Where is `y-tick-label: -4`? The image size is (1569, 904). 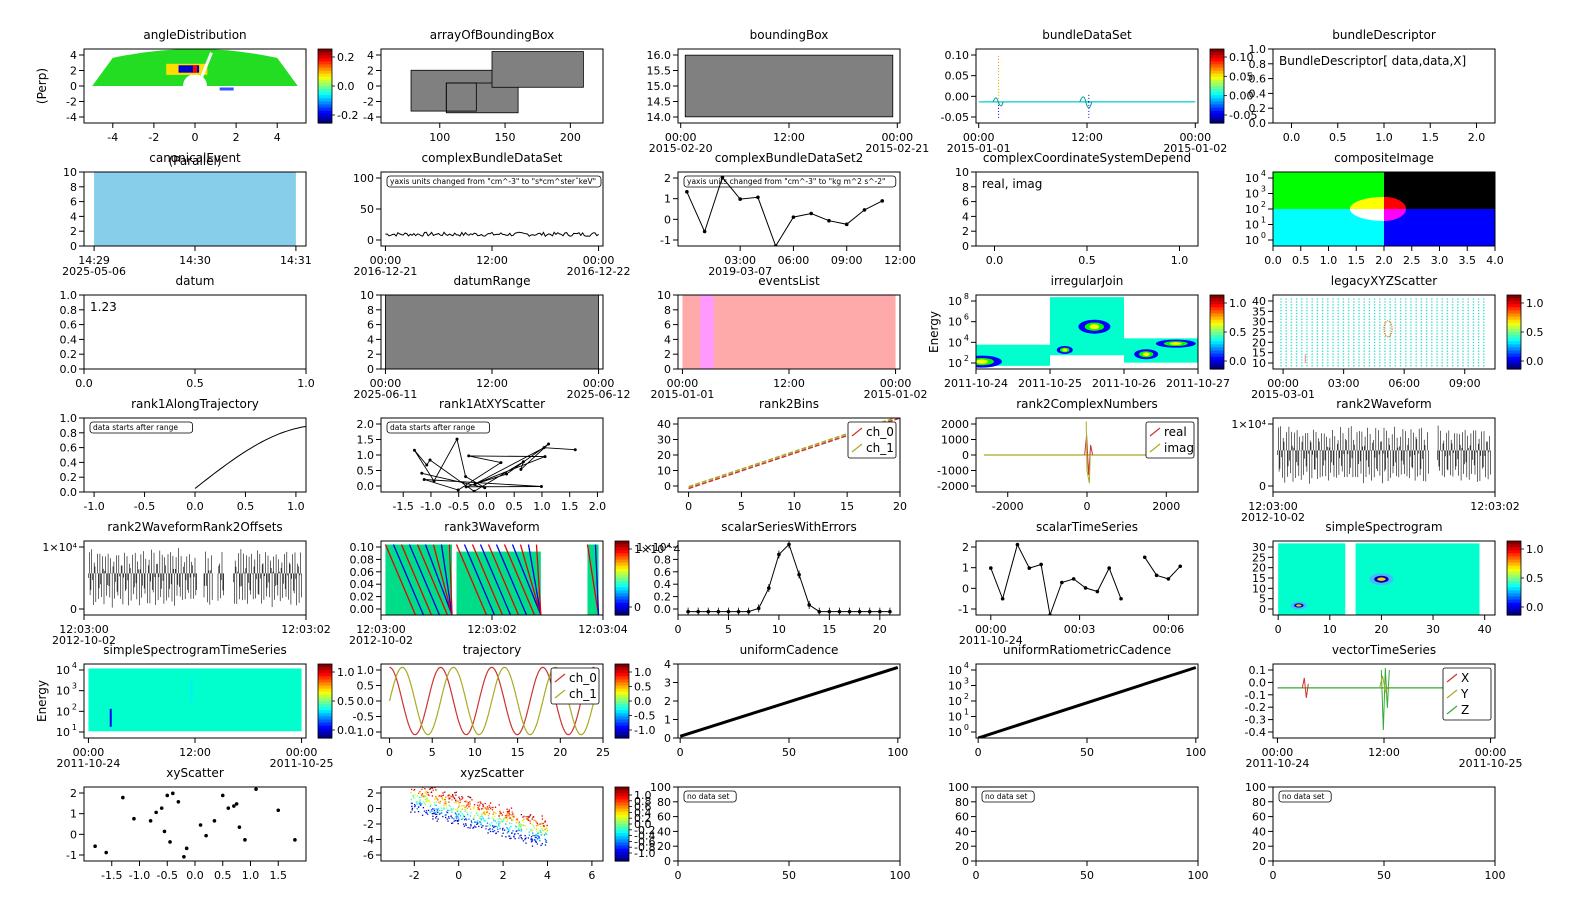 y-tick-label: -4 is located at coordinates (368, 840).